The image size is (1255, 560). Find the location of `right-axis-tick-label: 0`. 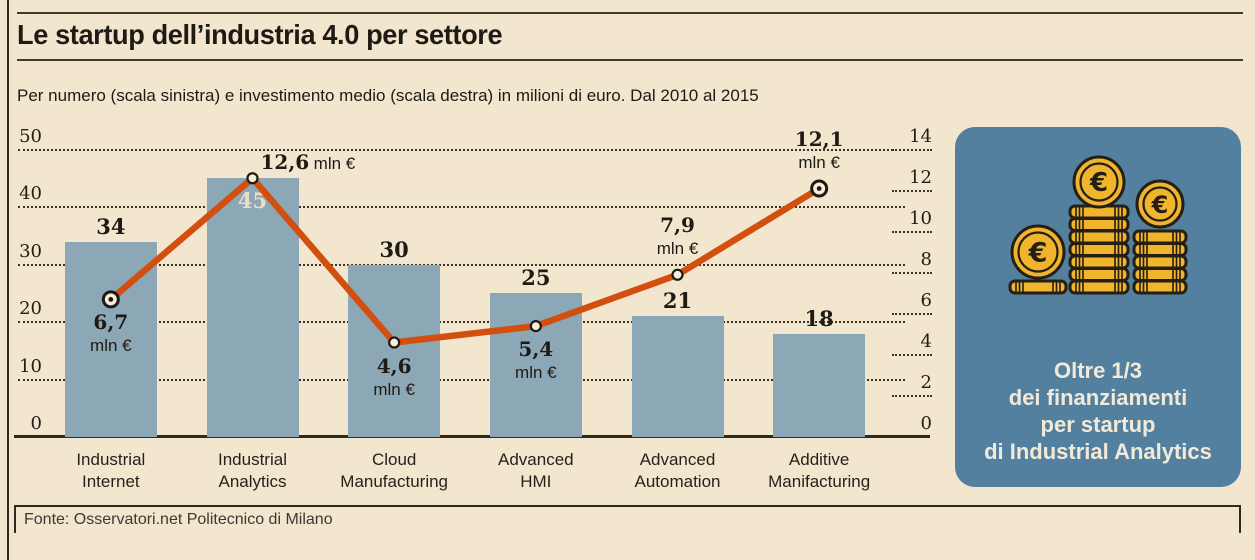

right-axis-tick-label: 0 is located at coordinates (926, 423).